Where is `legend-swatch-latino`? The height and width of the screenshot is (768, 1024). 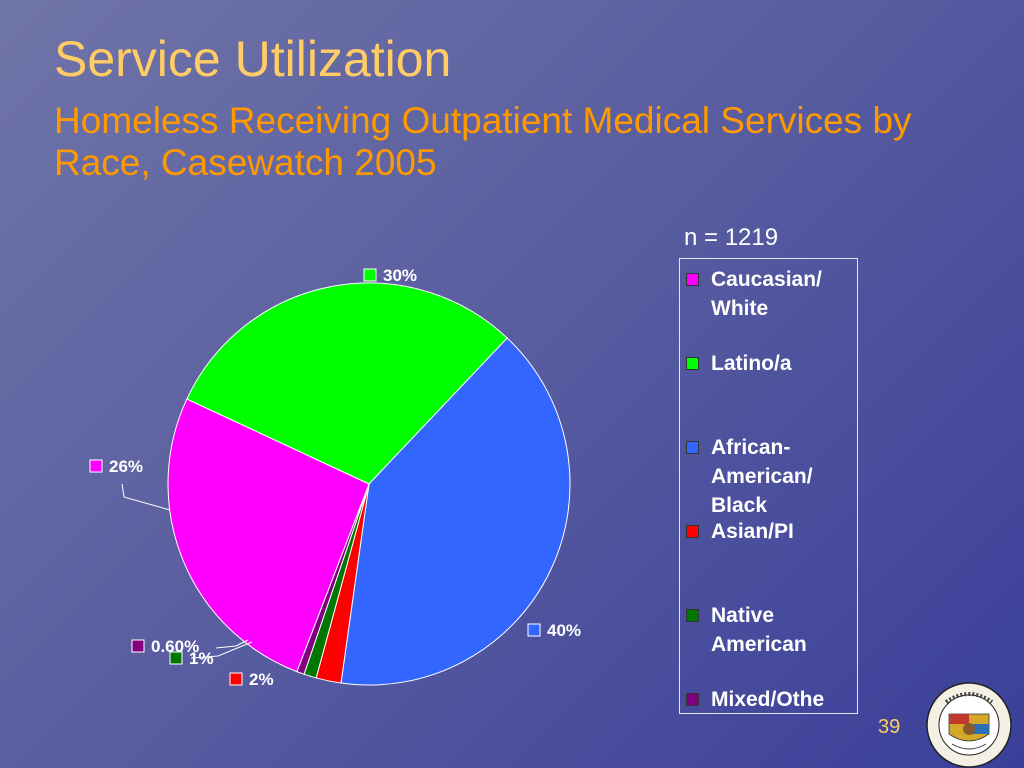
legend-swatch-latino is located at coordinates (692, 363).